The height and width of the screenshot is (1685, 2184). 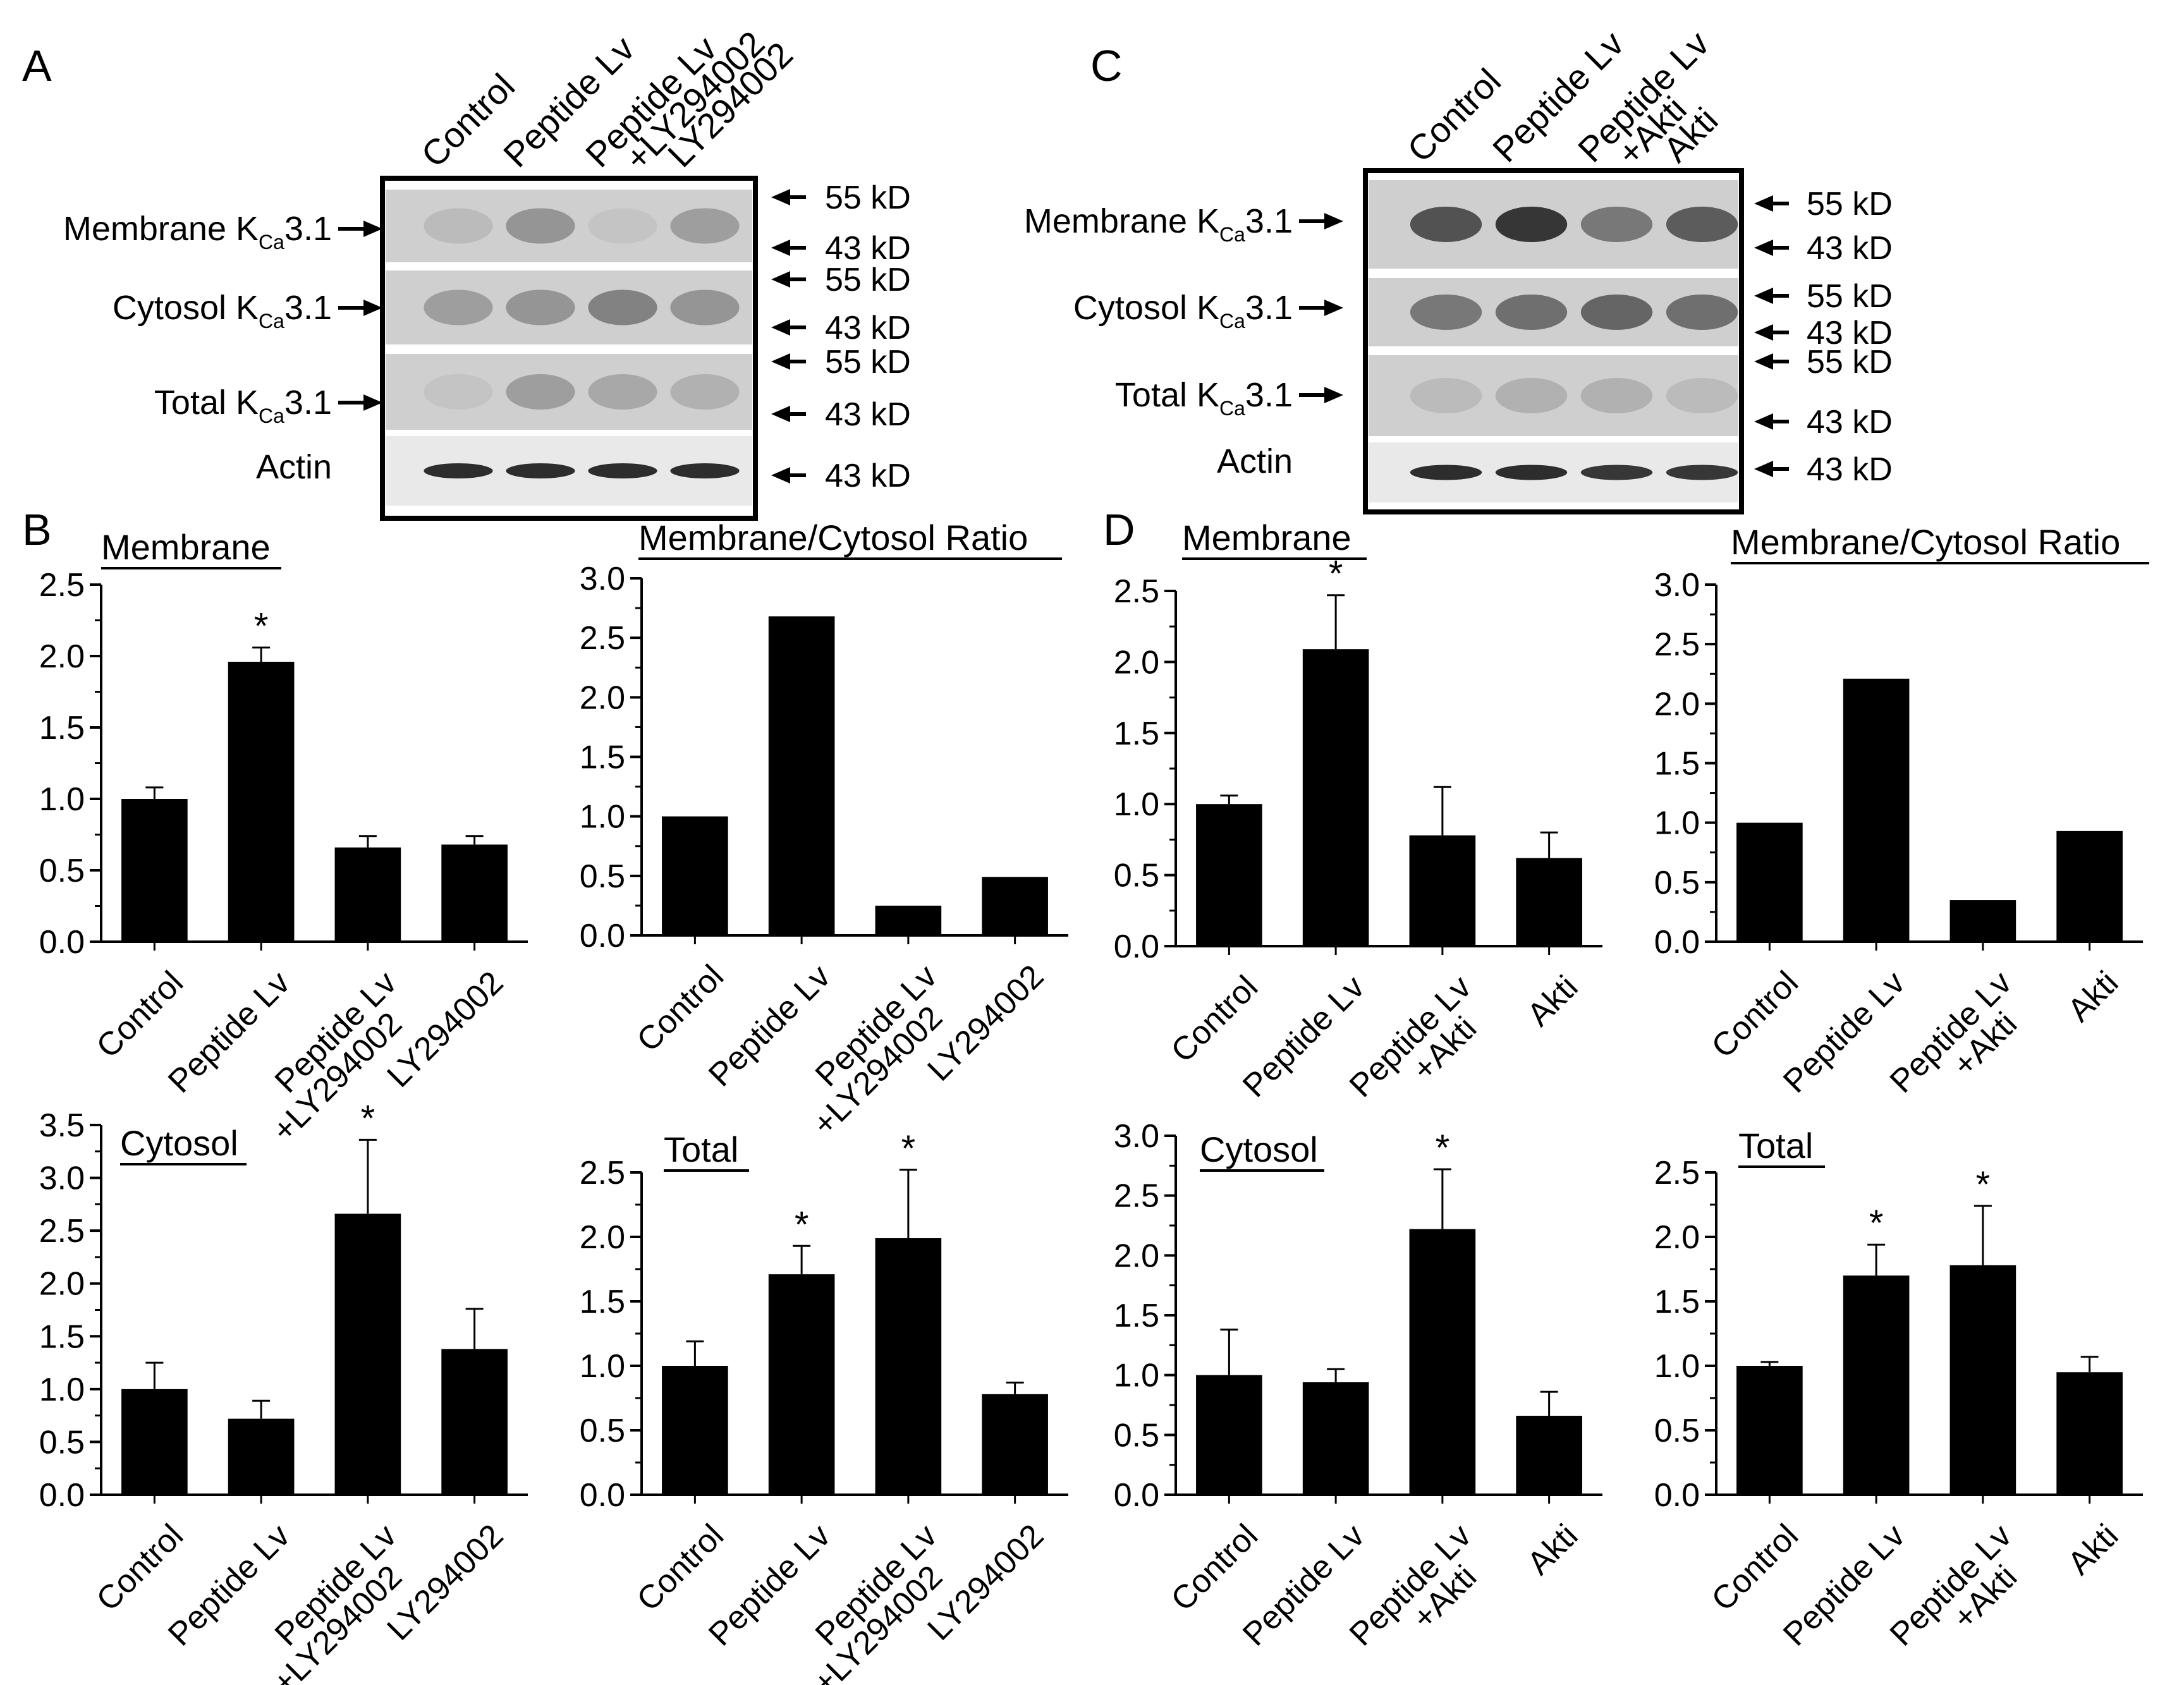 What do you see at coordinates (222, 310) in the screenshot?
I see `row-label: Cytosol KCa3.1` at bounding box center [222, 310].